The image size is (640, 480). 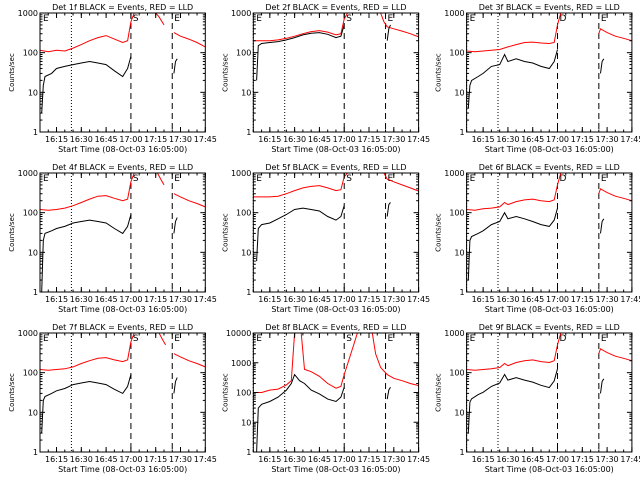 I want to click on y-tick-label: 10000, so click(x=238, y=333).